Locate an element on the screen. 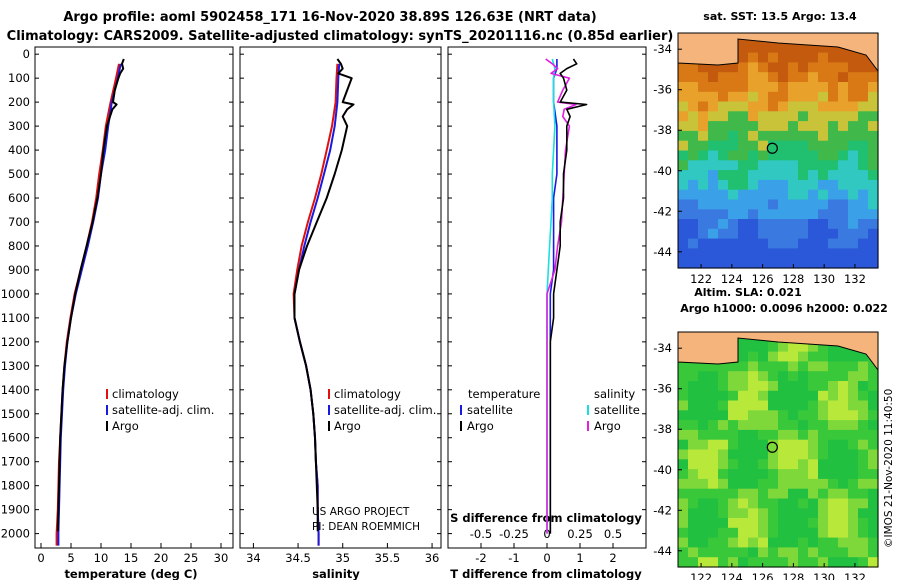 The width and height of the screenshot is (900, 580). x-tick-label: 0 is located at coordinates (40, 558).